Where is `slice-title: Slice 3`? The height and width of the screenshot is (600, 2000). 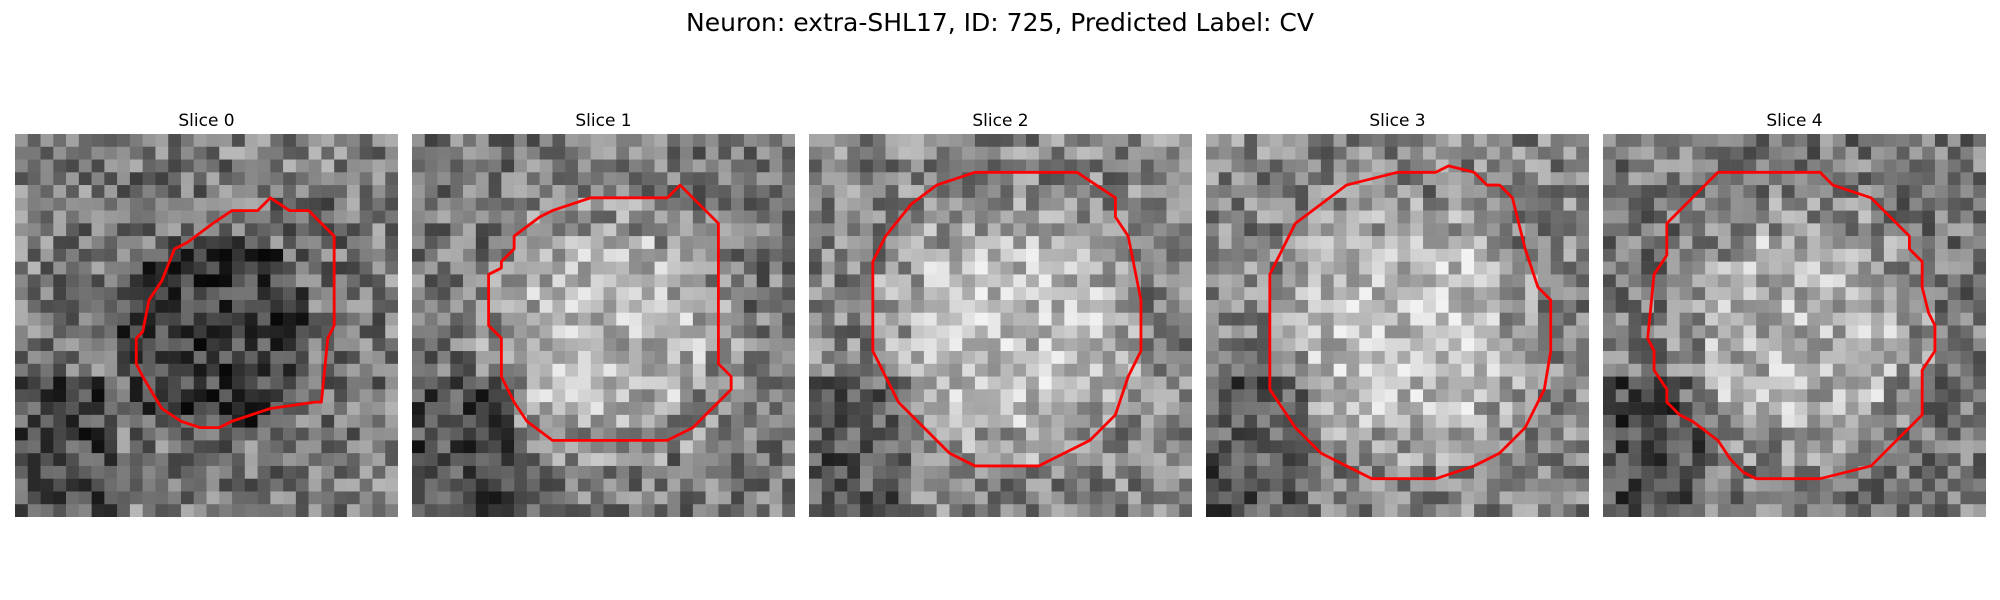
slice-title: Slice 3 is located at coordinates (1397, 121).